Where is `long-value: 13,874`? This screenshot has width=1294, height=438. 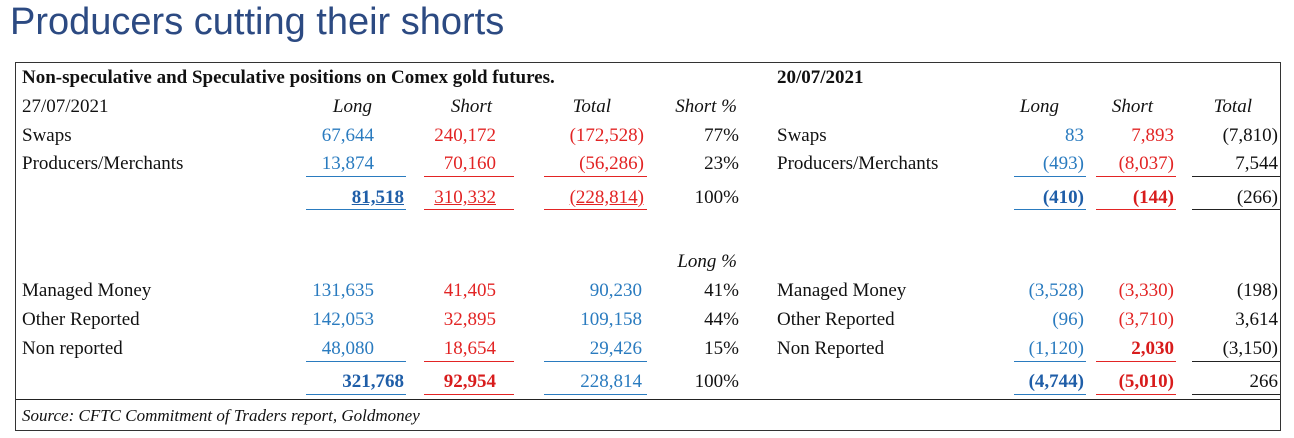
long-value: 13,874 is located at coordinates (347, 163).